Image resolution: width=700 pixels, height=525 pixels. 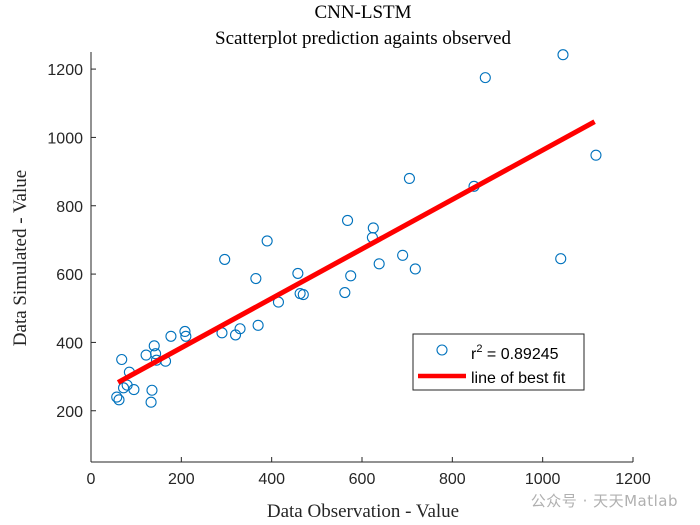 I want to click on y-tick-label: 600, so click(x=69, y=275).